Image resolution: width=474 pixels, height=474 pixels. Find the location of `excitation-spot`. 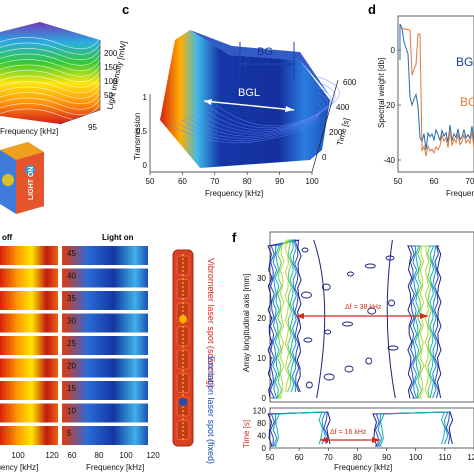

excitation-spot is located at coordinates (183, 402).